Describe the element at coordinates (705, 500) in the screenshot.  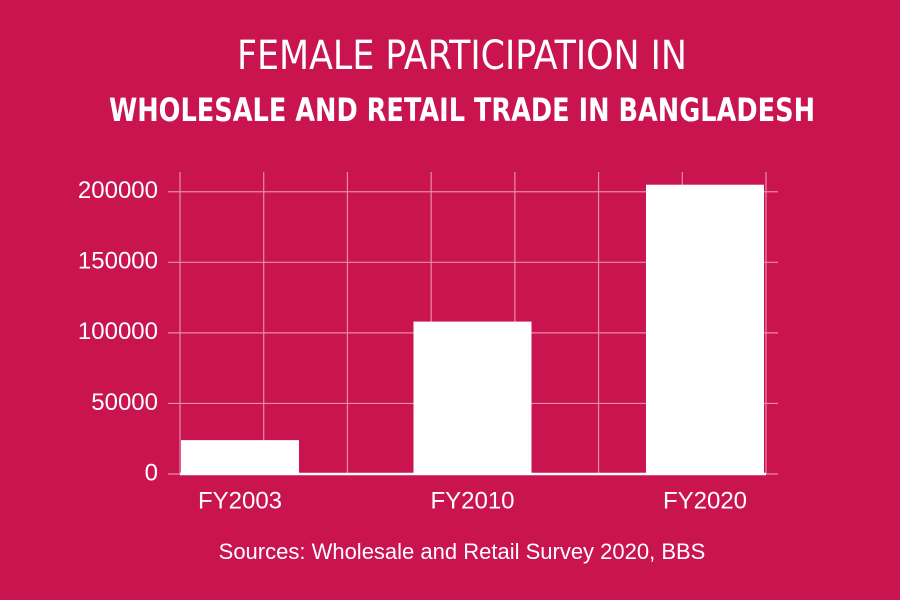
I see `x-tick-label: FY2020` at that location.